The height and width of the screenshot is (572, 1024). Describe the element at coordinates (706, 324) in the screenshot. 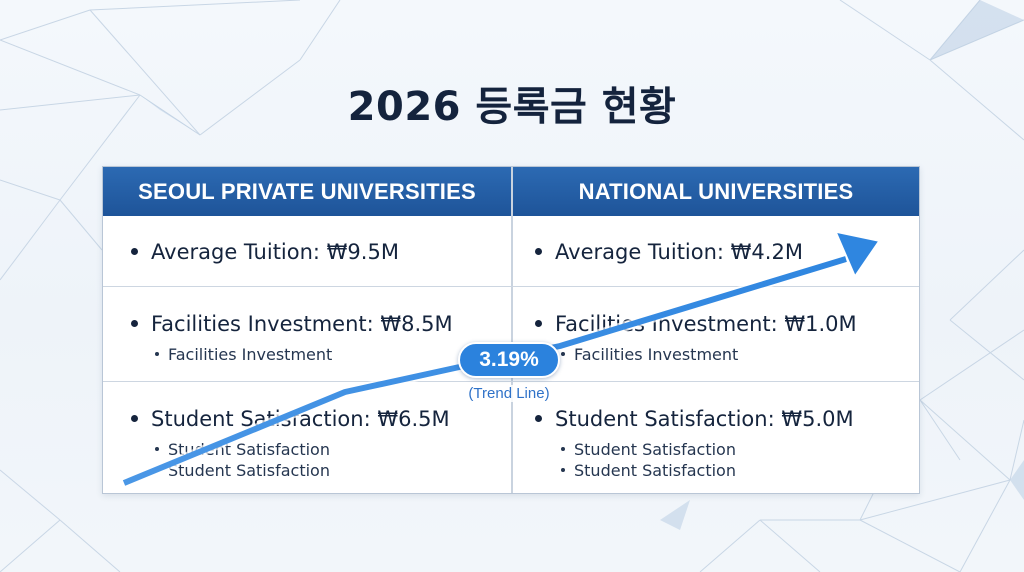

I see `national-facilities-investment: Facilities Investment: ₩1.0M` at that location.